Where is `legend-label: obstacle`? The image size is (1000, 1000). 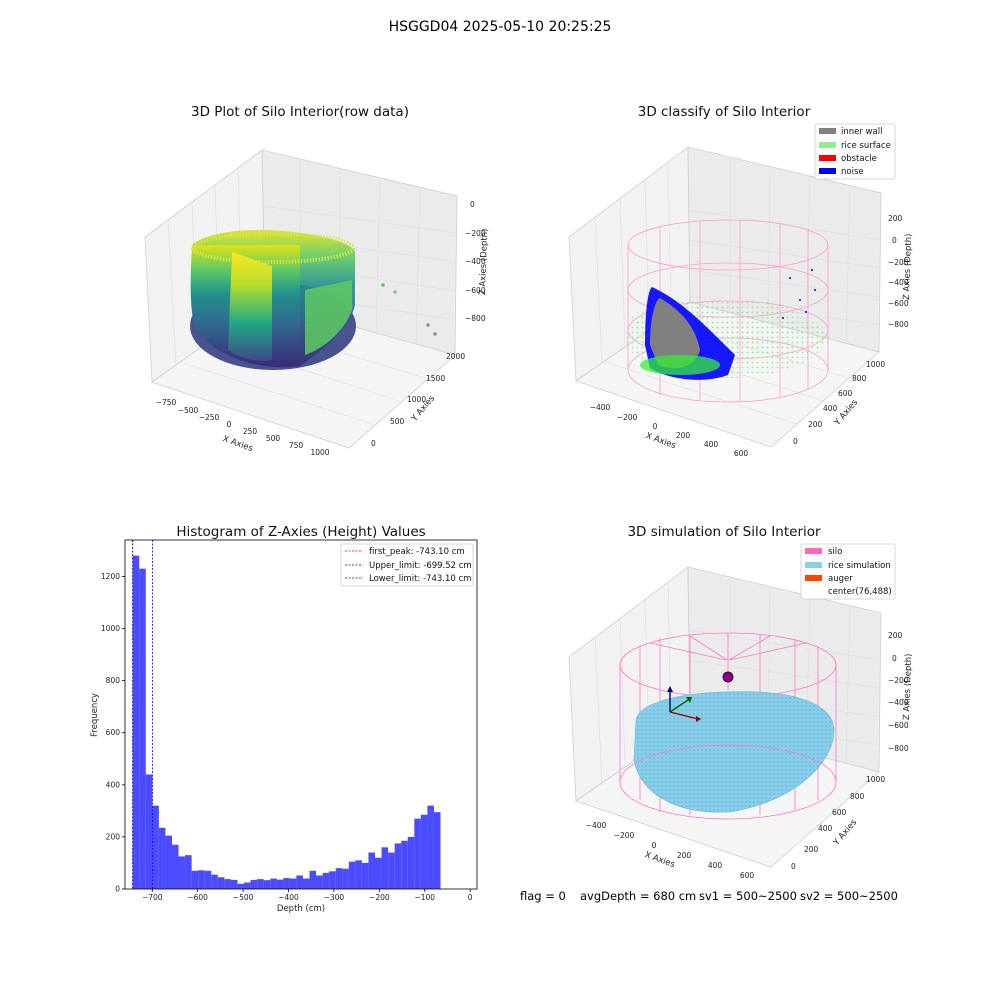 legend-label: obstacle is located at coordinates (859, 159).